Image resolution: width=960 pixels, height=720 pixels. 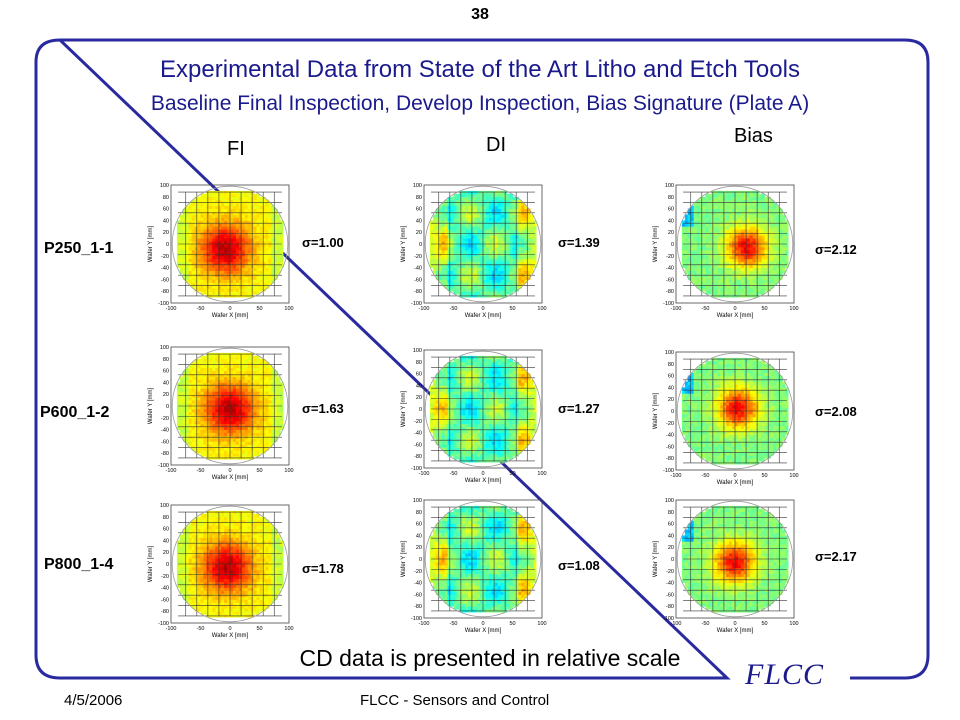 What do you see at coordinates (404, 244) in the screenshot?
I see `y-axis-label: Wafer Y [mm]` at bounding box center [404, 244].